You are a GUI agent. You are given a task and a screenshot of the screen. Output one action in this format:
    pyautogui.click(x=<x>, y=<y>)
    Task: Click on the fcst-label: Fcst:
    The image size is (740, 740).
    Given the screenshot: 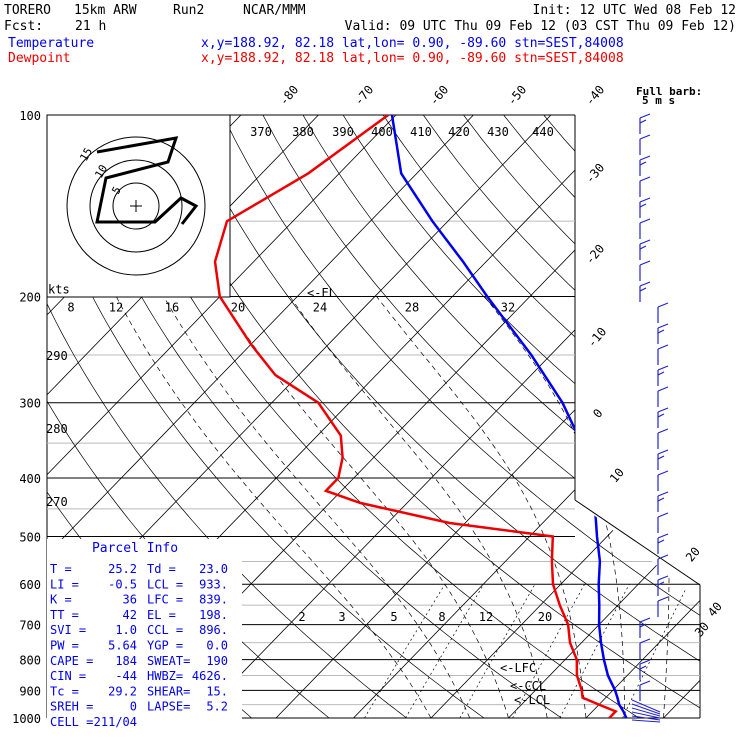 What is the action you would take?
    pyautogui.click(x=23, y=26)
    